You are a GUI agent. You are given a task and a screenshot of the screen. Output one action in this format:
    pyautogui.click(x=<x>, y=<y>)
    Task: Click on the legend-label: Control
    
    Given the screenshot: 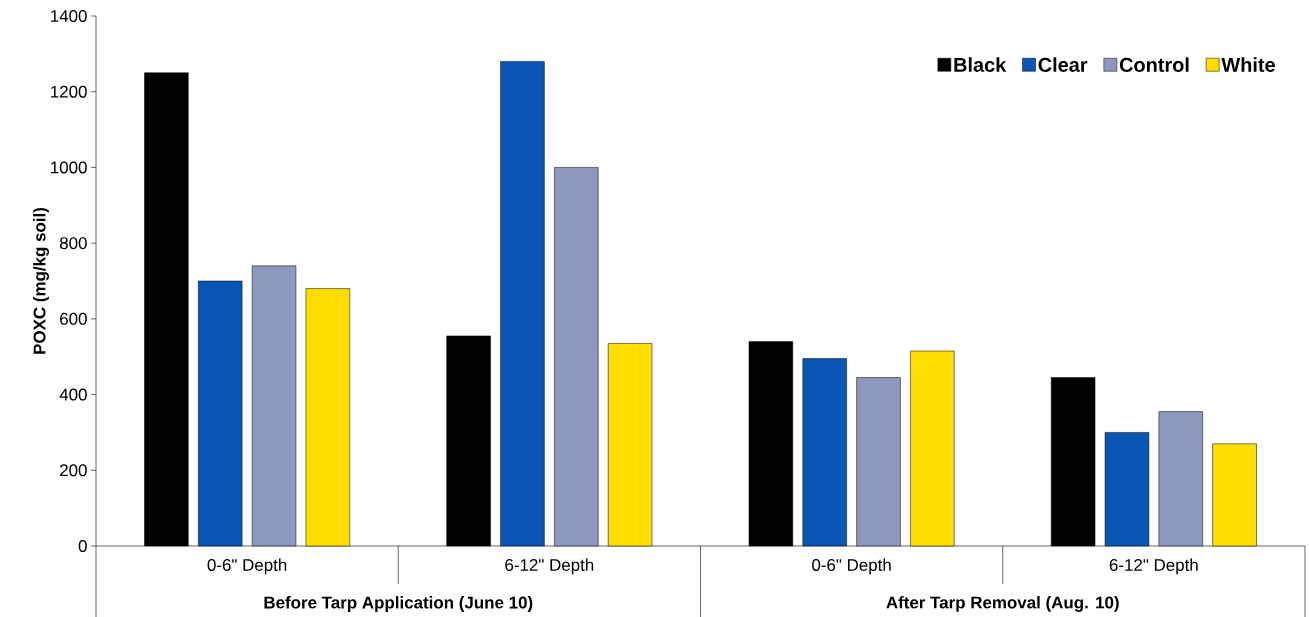 What is the action you would take?
    pyautogui.click(x=1154, y=64)
    